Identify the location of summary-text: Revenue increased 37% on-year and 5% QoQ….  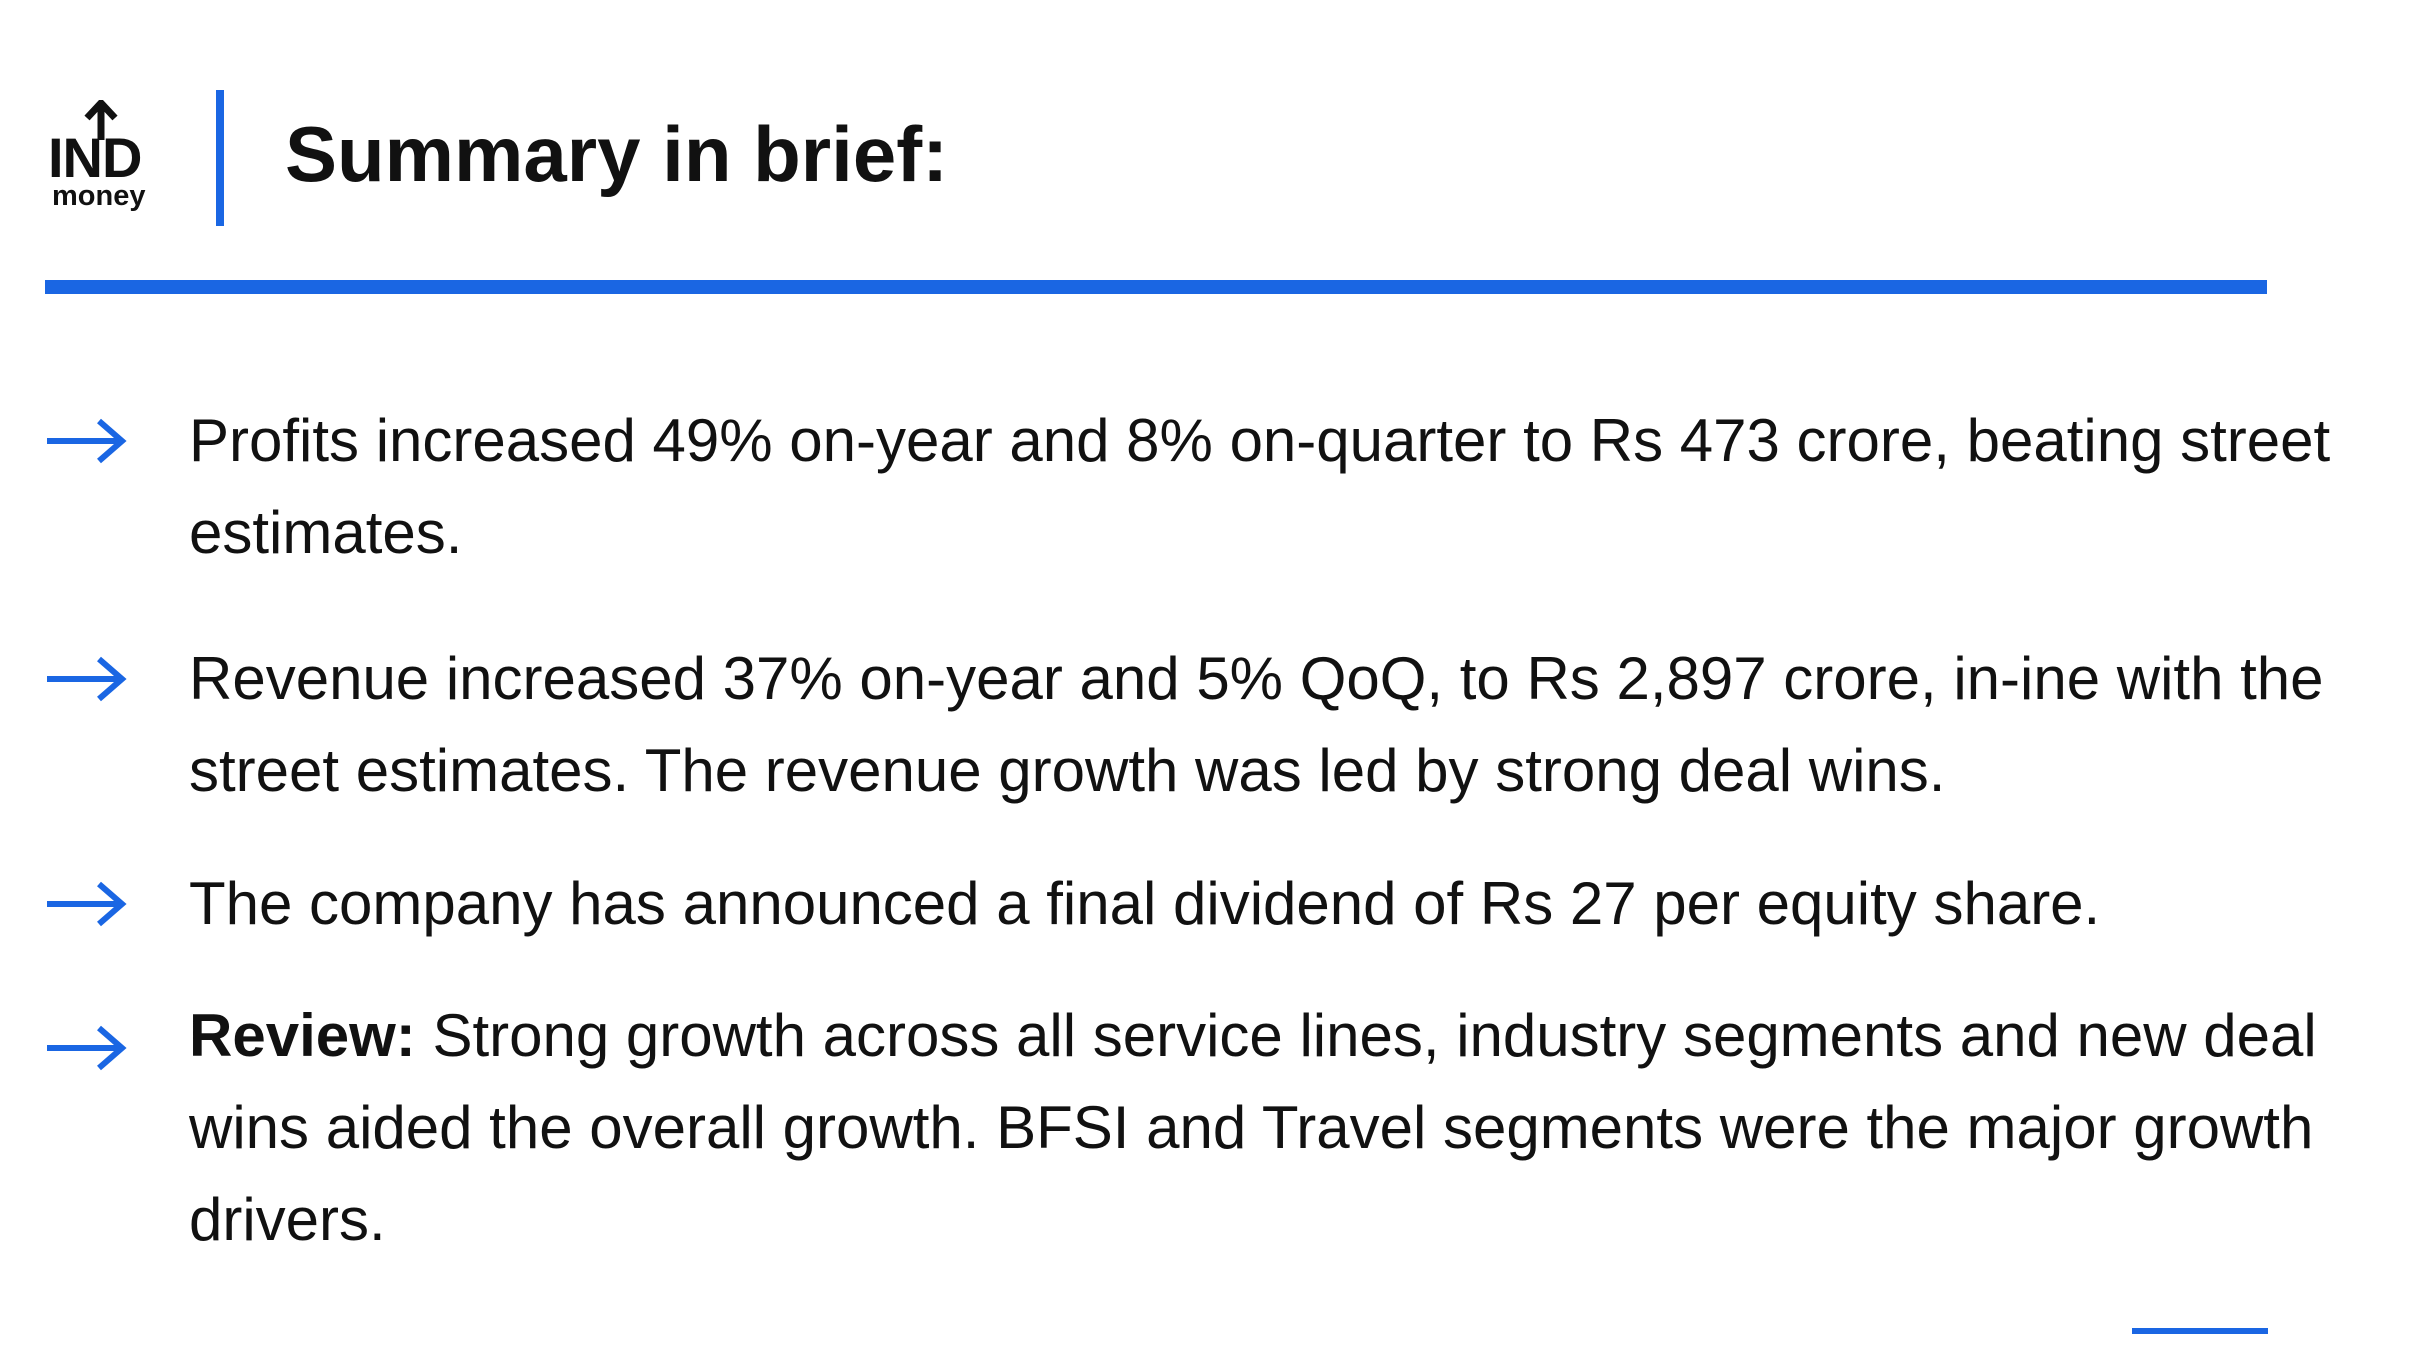
(1256, 724).